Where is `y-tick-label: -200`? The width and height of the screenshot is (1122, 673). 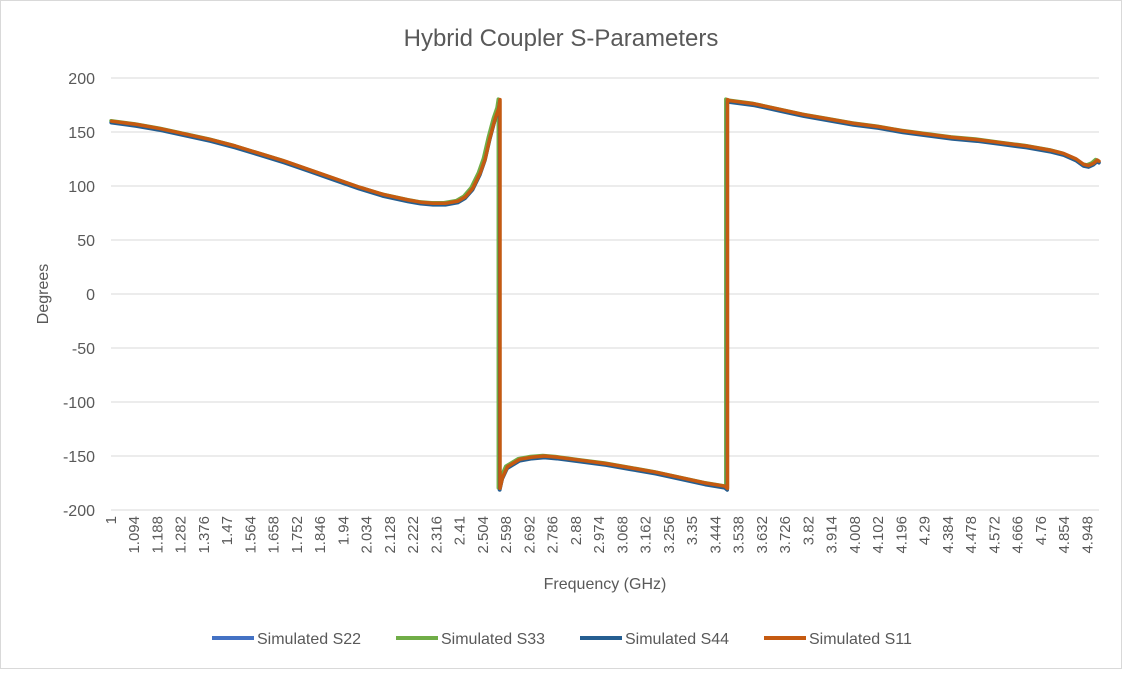 y-tick-label: -200 is located at coordinates (79, 511).